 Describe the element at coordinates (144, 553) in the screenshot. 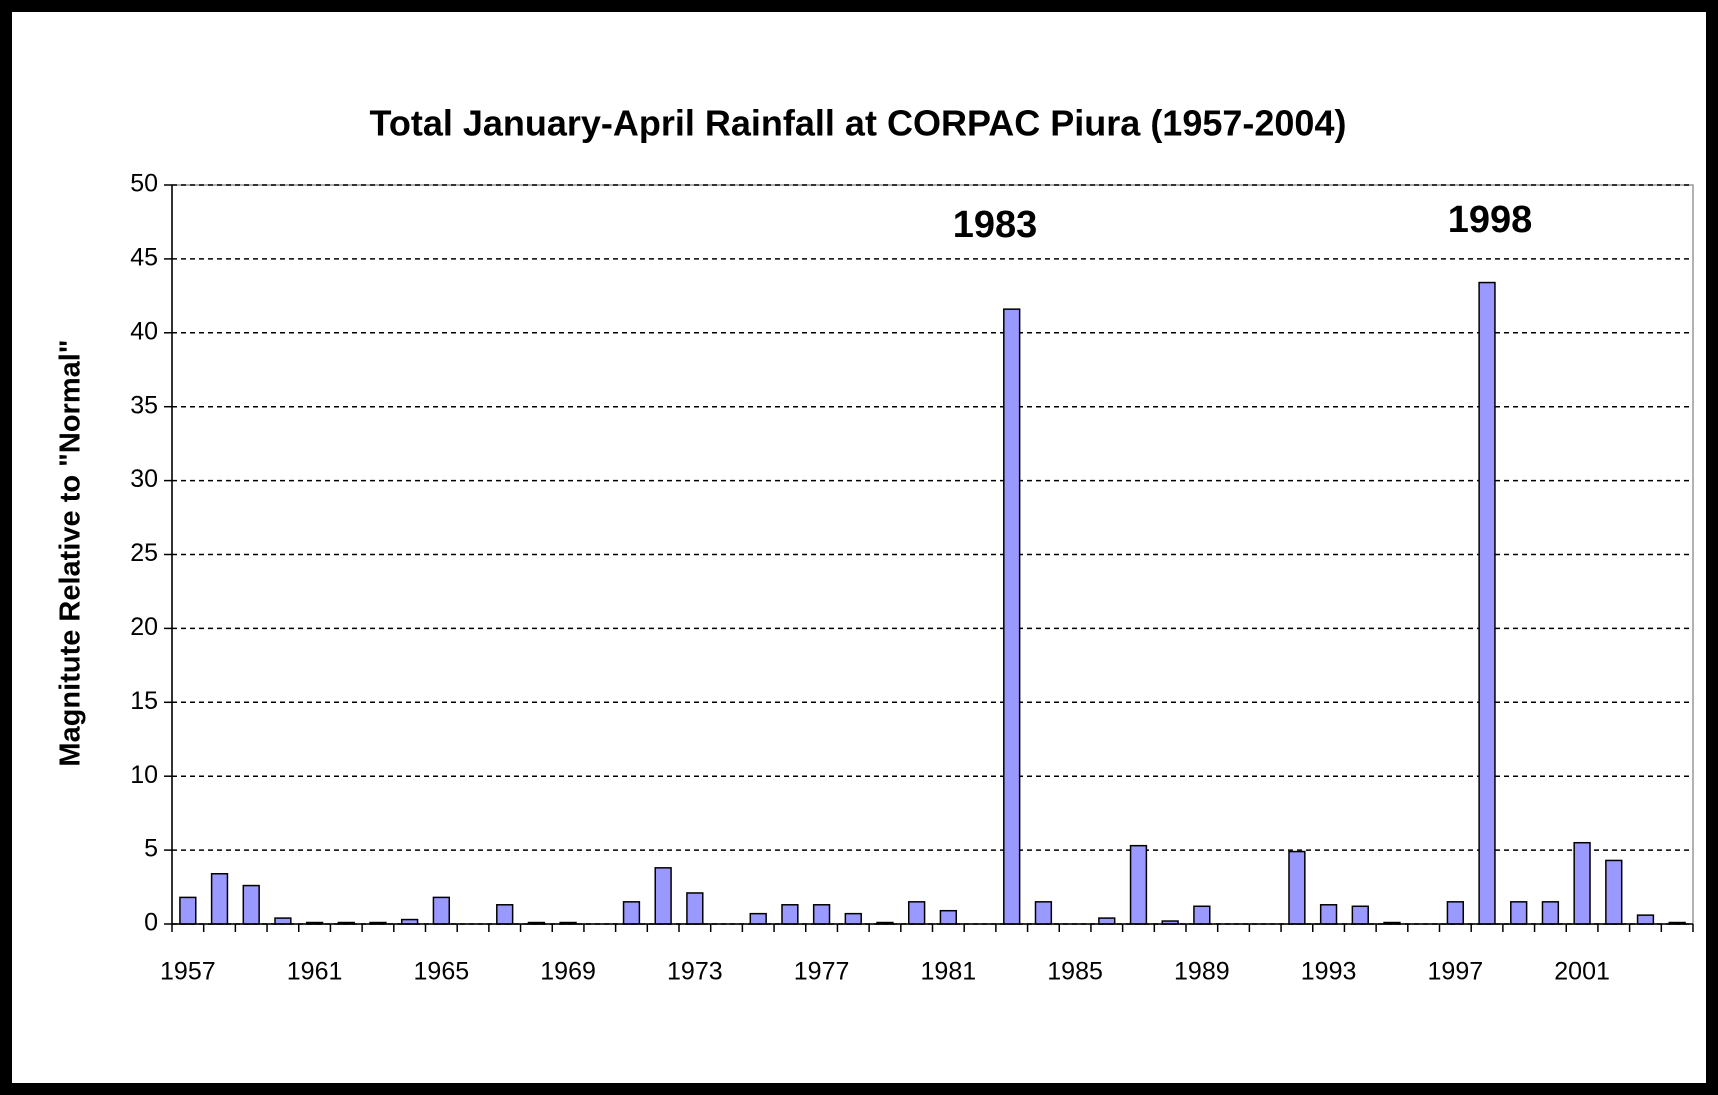

I see `y-tick-label: 25` at that location.